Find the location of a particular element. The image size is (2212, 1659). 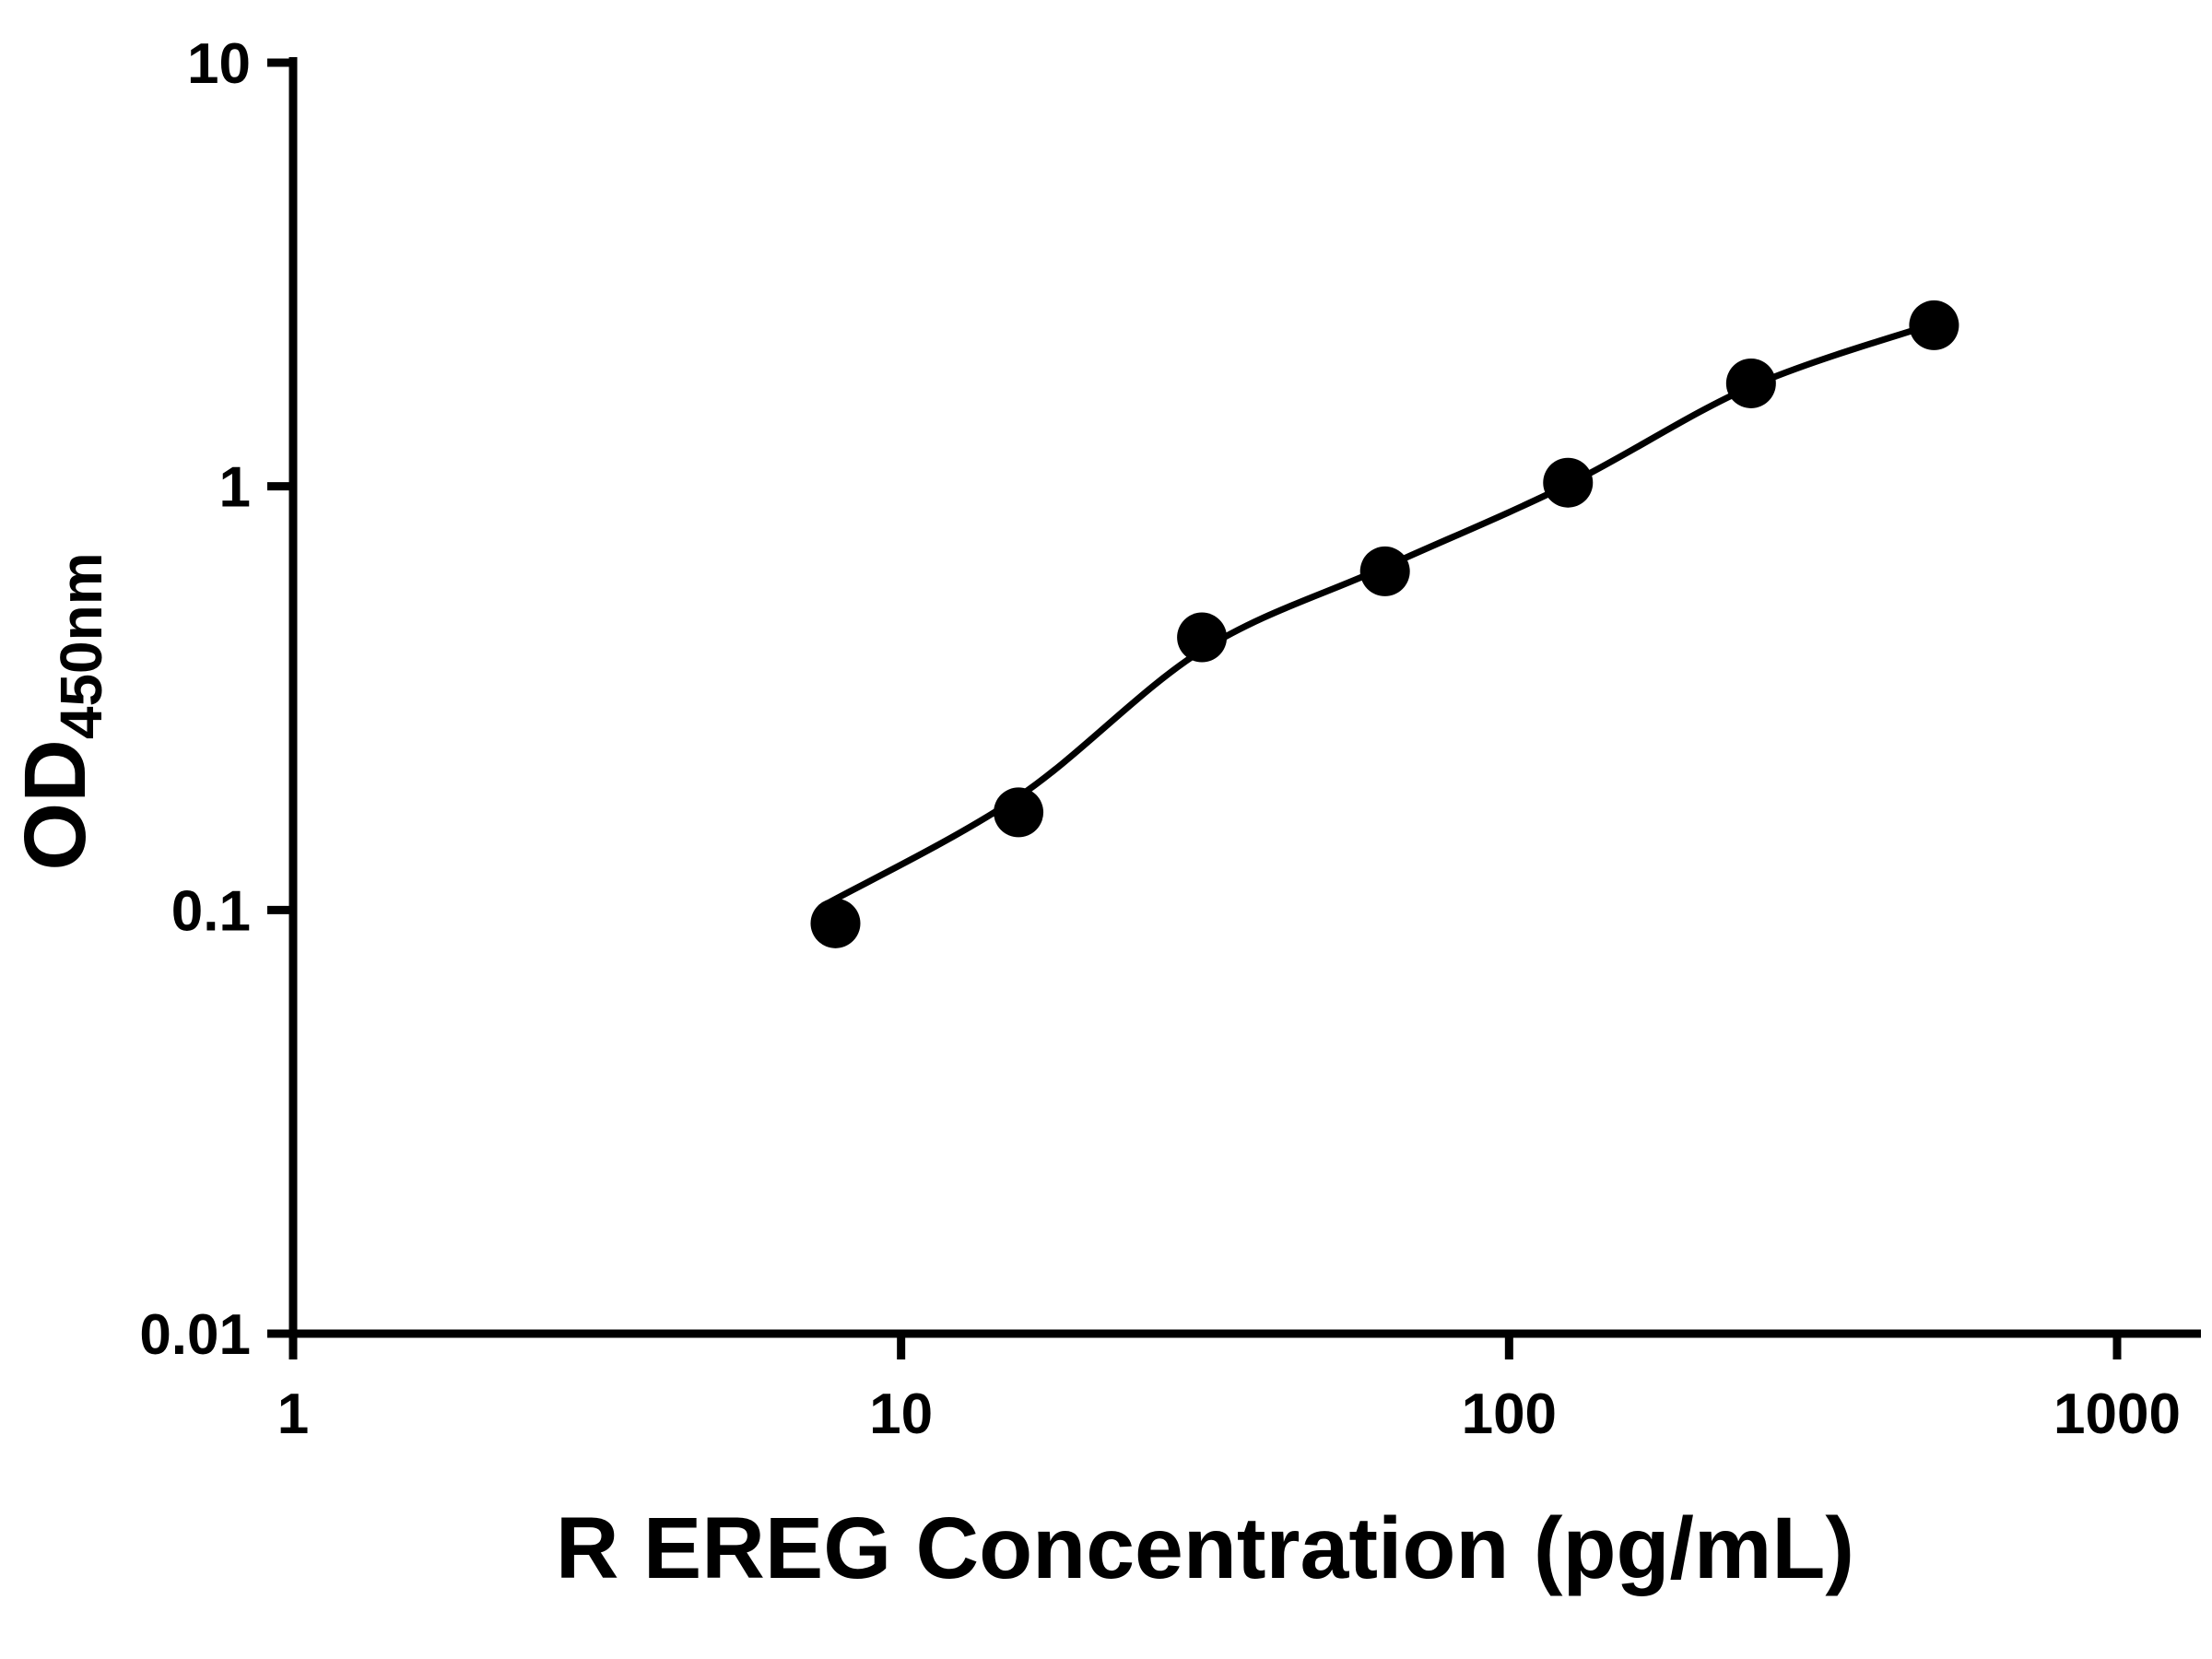

x-tick-label: 1000 is located at coordinates (2117, 1414).